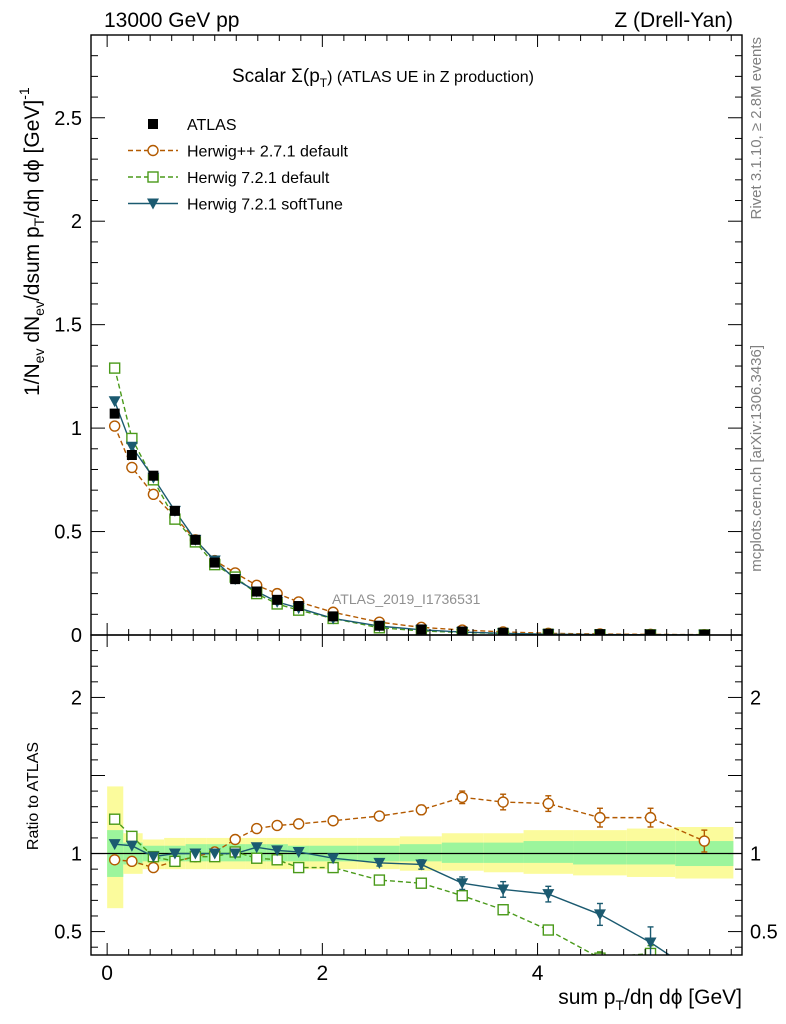 The height and width of the screenshot is (1024, 786). I want to click on legend-label-atlas: ATLAS, so click(212, 125).